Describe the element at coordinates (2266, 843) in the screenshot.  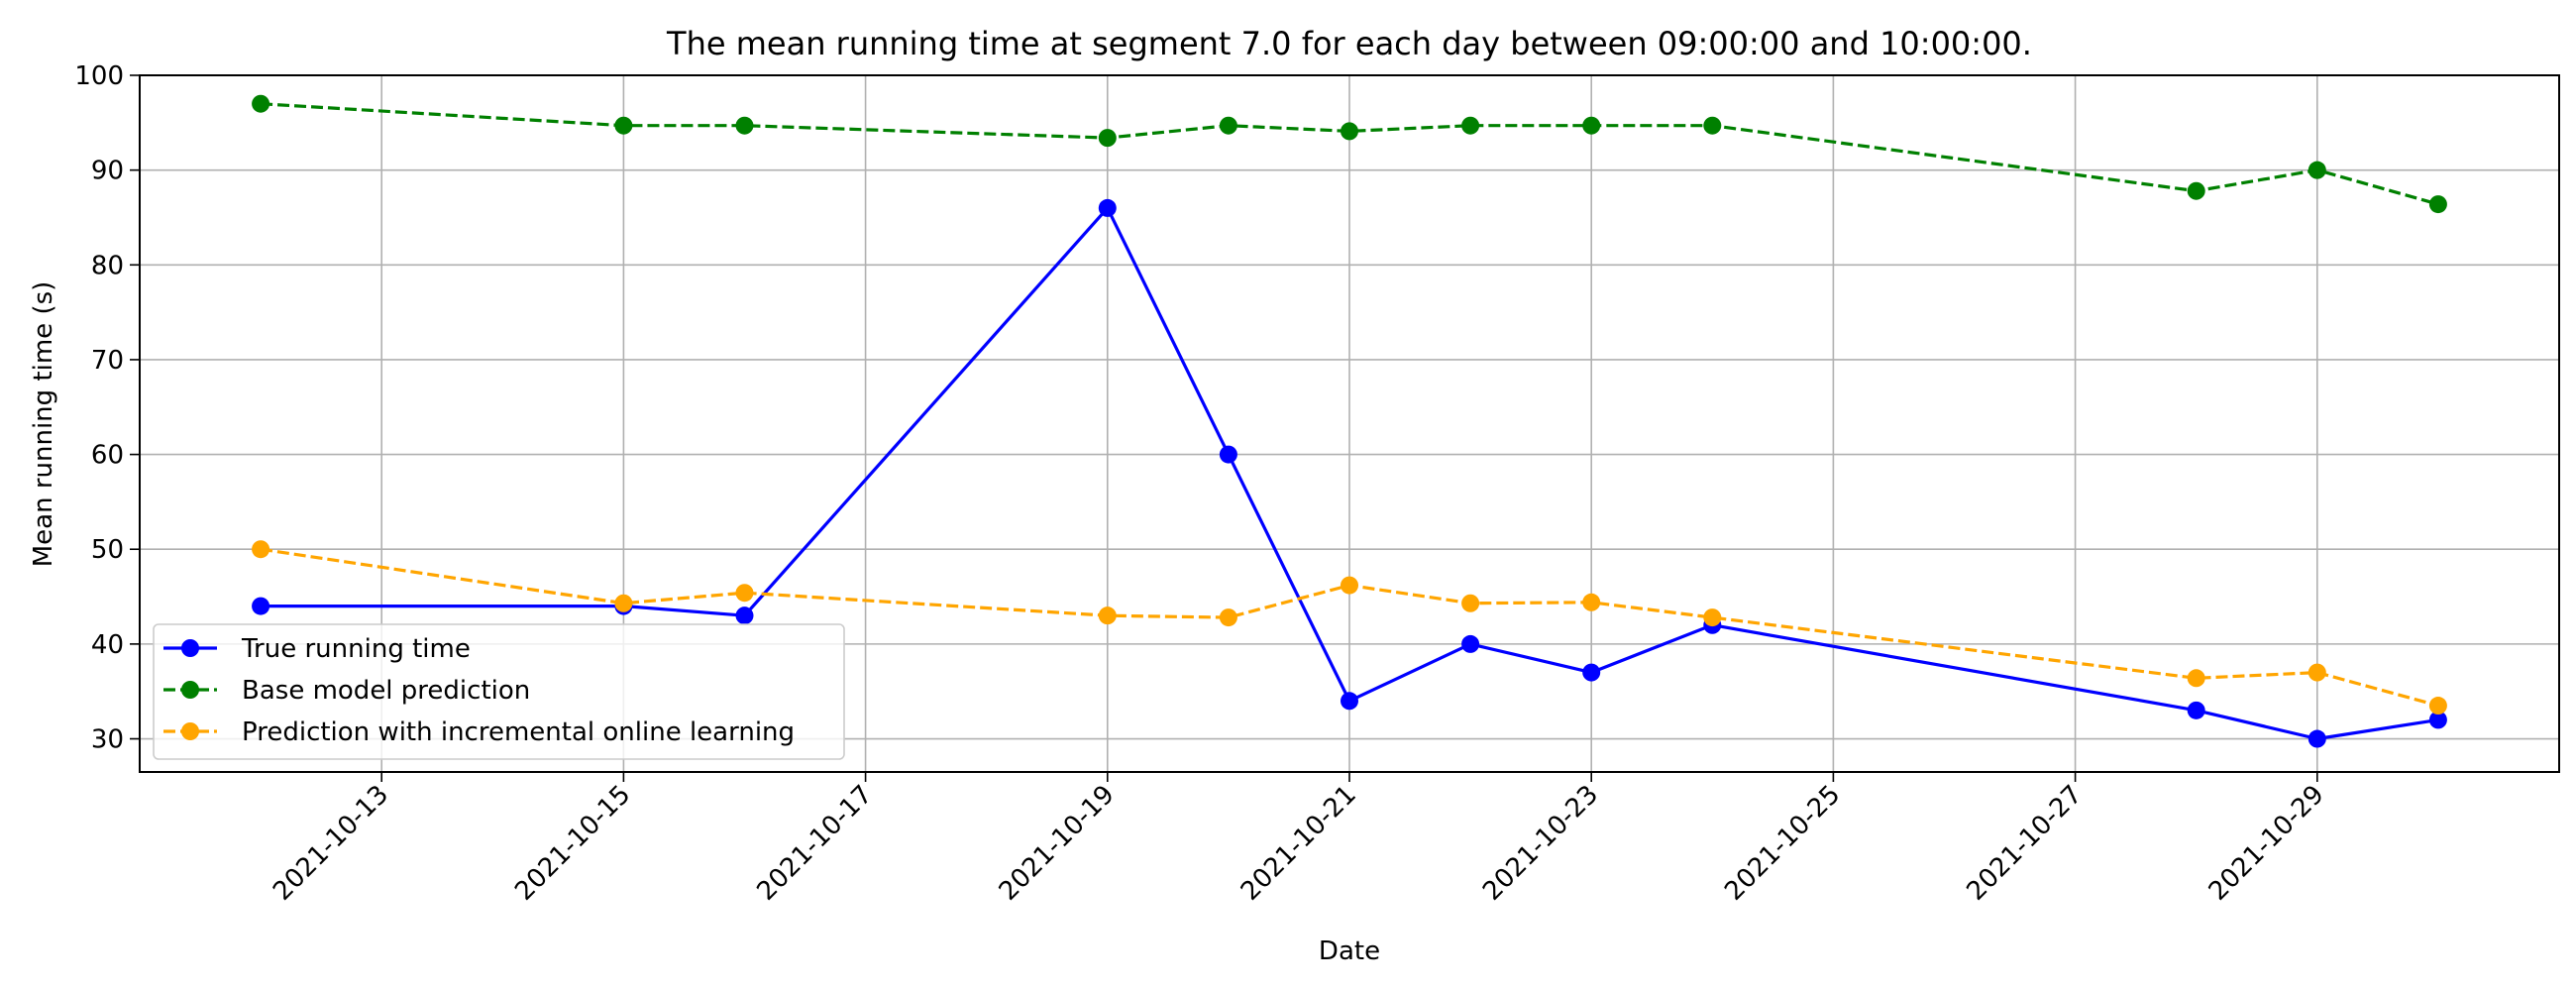
I see `x-tick-label: 2021-10-29` at that location.